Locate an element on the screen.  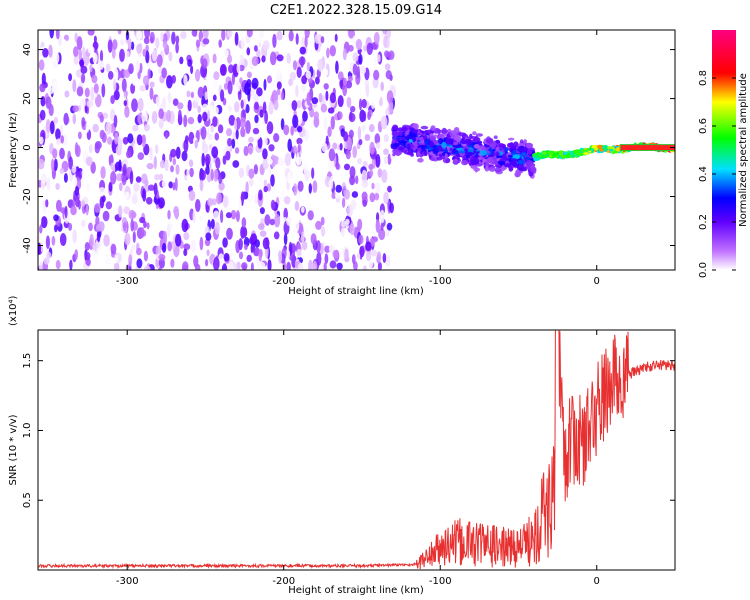
x-tick-label: 0 is located at coordinates (597, 581).